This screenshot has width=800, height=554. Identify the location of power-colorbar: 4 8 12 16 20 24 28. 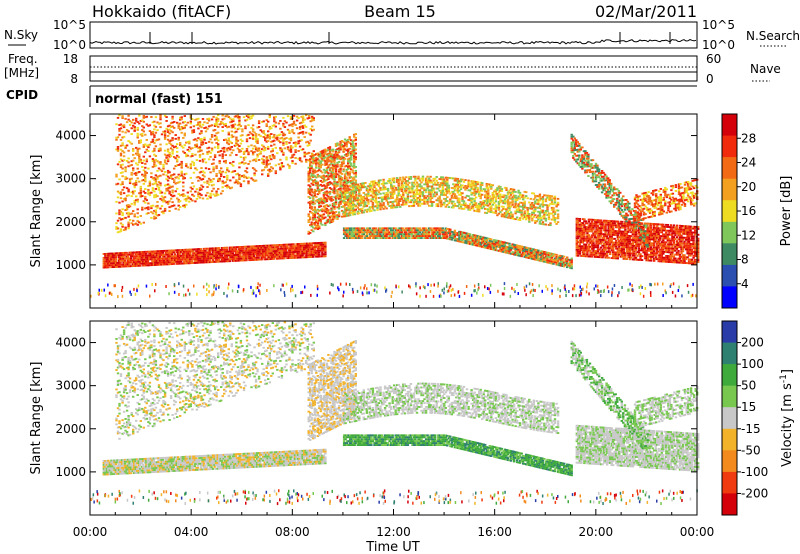
(738, 211).